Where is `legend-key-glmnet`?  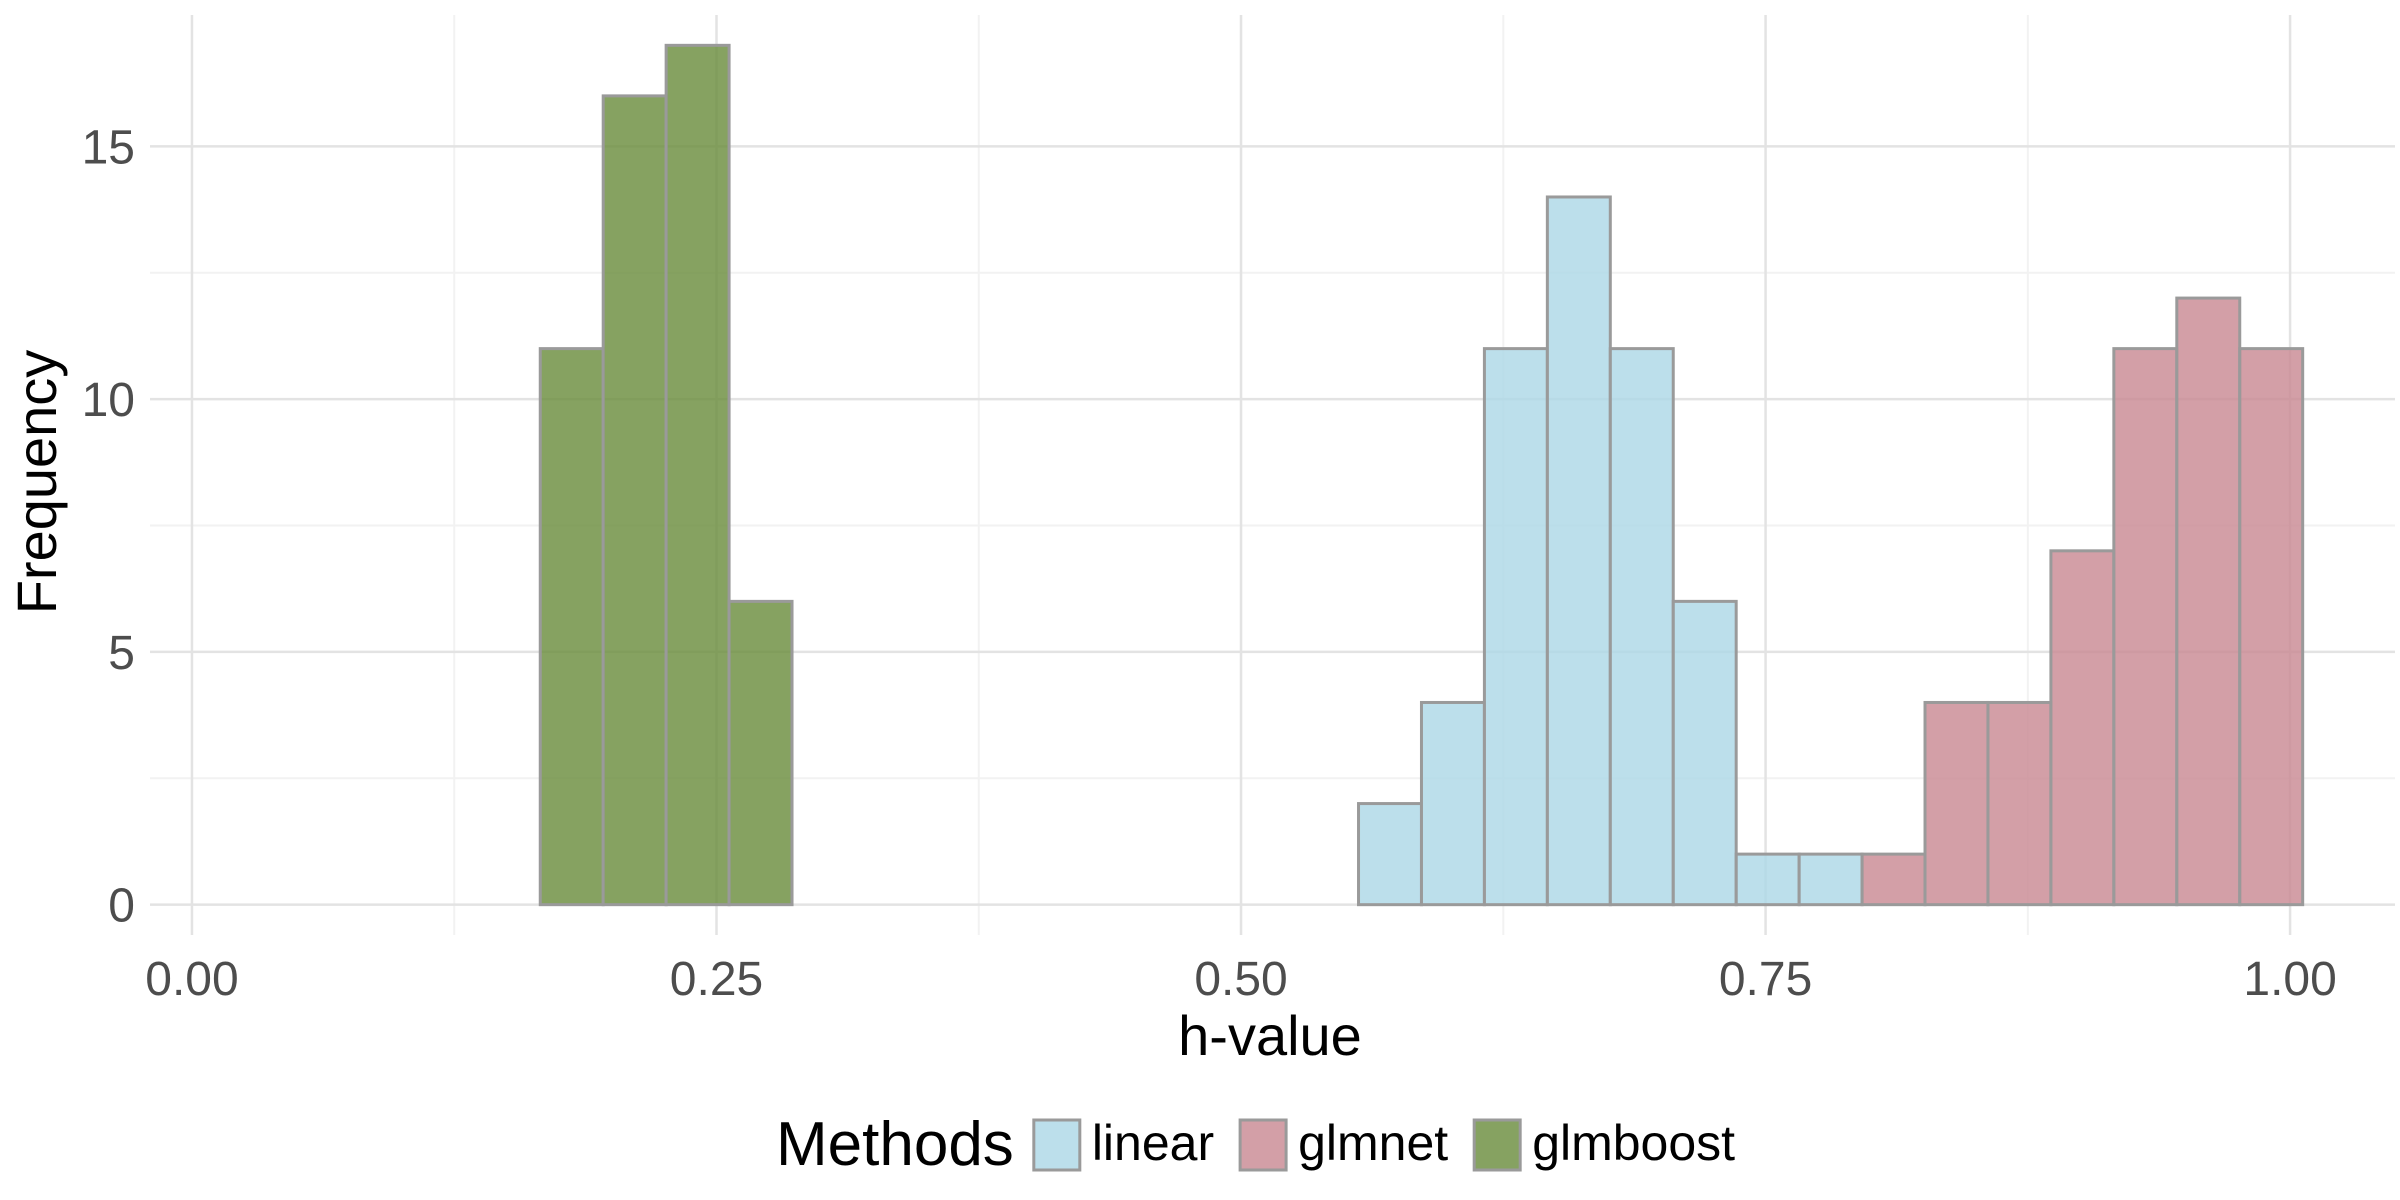
legend-key-glmnet is located at coordinates (1263, 1145).